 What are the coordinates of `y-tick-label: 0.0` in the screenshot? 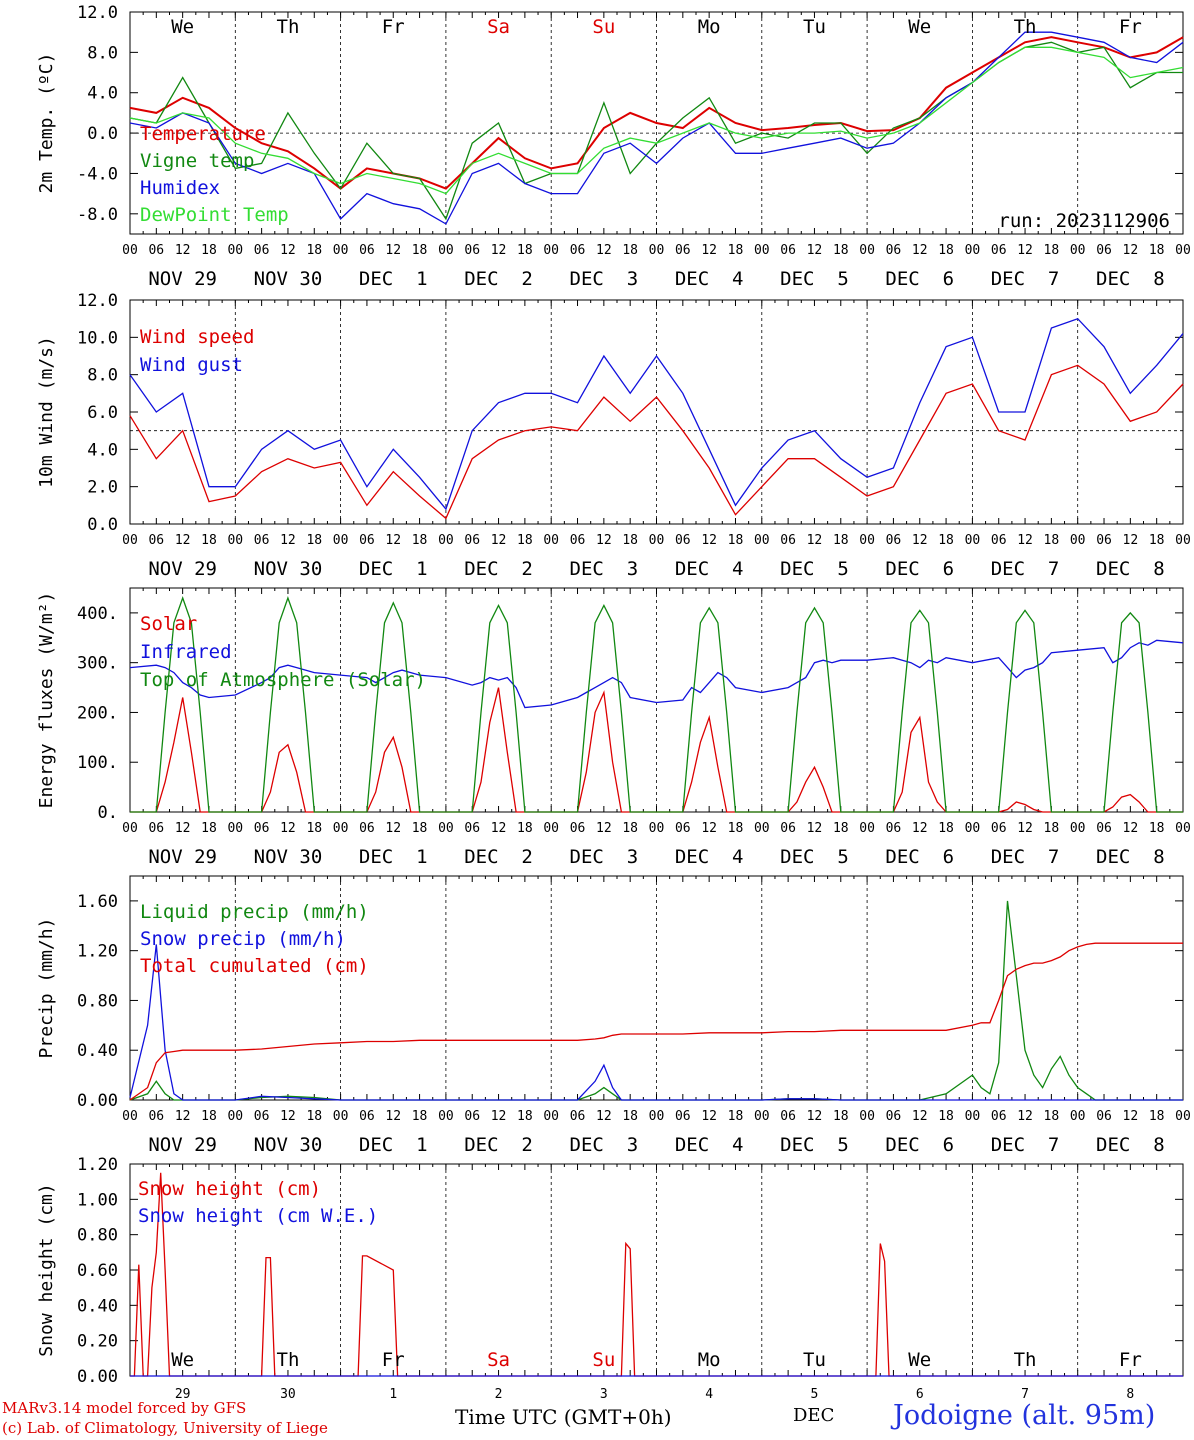 It's located at (102, 134).